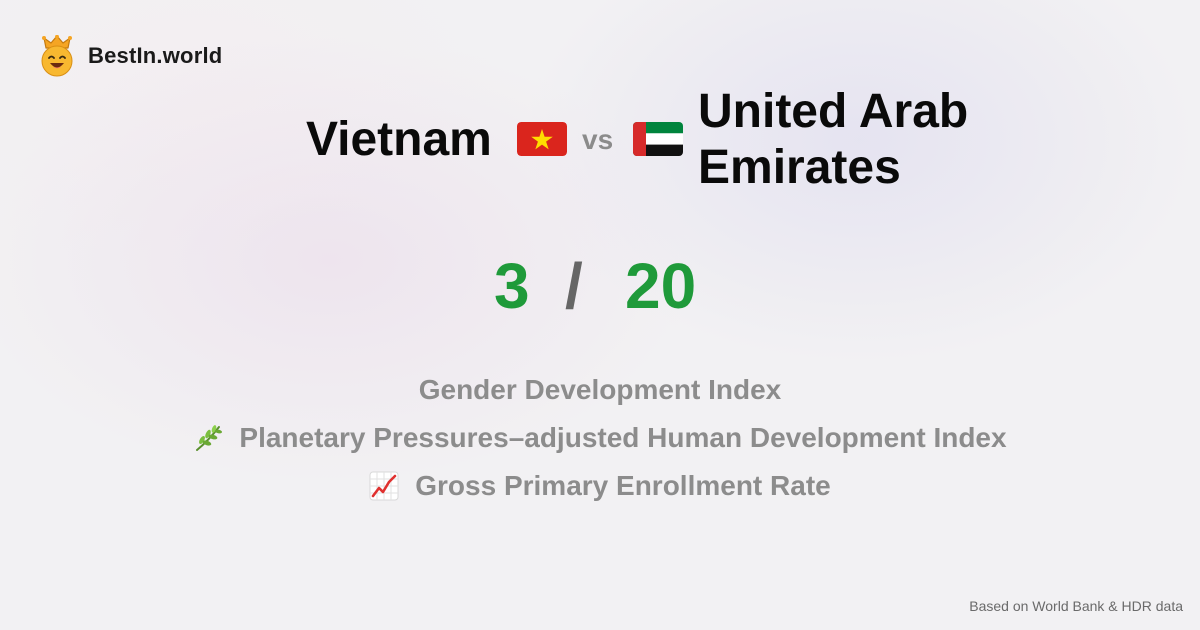 The height and width of the screenshot is (630, 1200). What do you see at coordinates (623, 485) in the screenshot?
I see `index-label: Gross Primary Enrollment Rate` at bounding box center [623, 485].